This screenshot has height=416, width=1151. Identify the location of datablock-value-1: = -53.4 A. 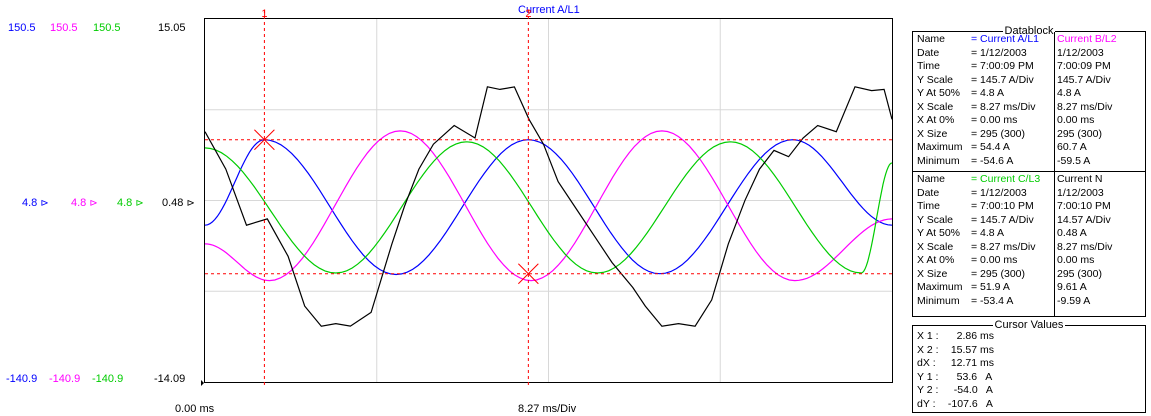
(992, 300).